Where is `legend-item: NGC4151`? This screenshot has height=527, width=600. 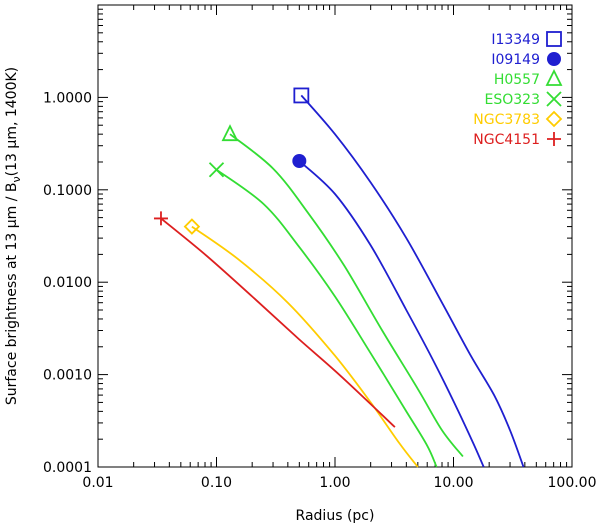 legend-item: NGC4151 is located at coordinates (517, 140).